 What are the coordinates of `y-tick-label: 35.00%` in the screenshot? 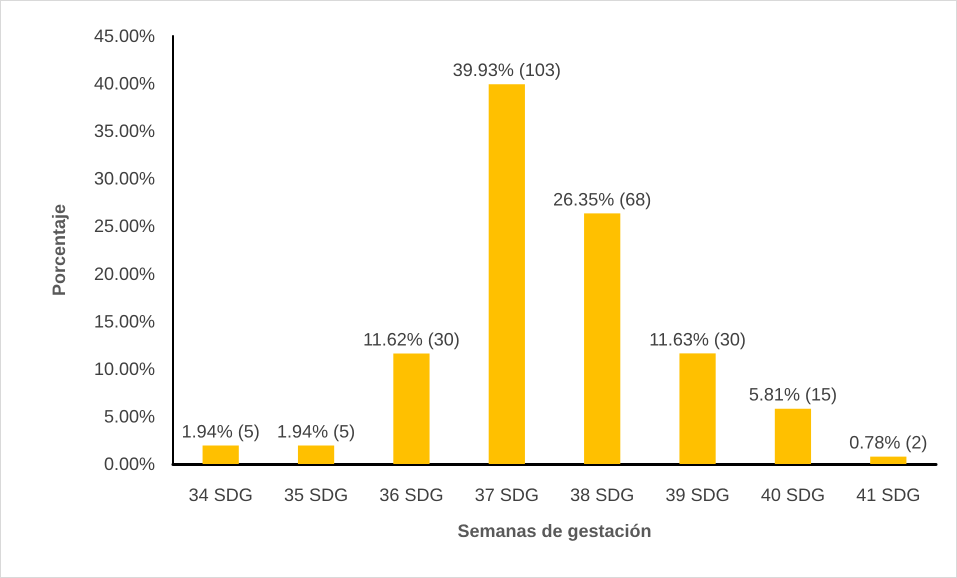 It's located at (124, 131).